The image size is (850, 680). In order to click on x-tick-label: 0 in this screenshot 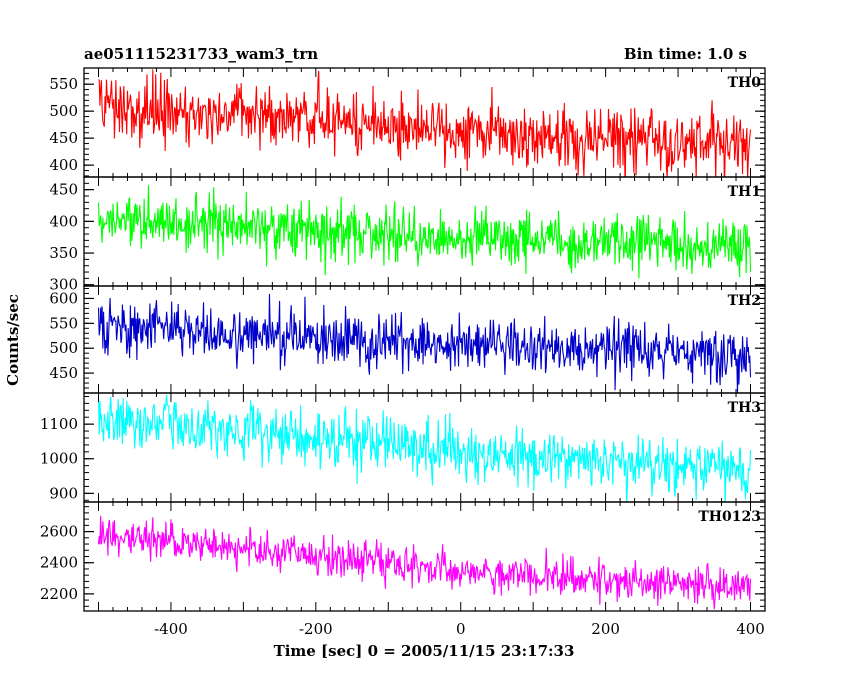, I will do `click(461, 629)`.